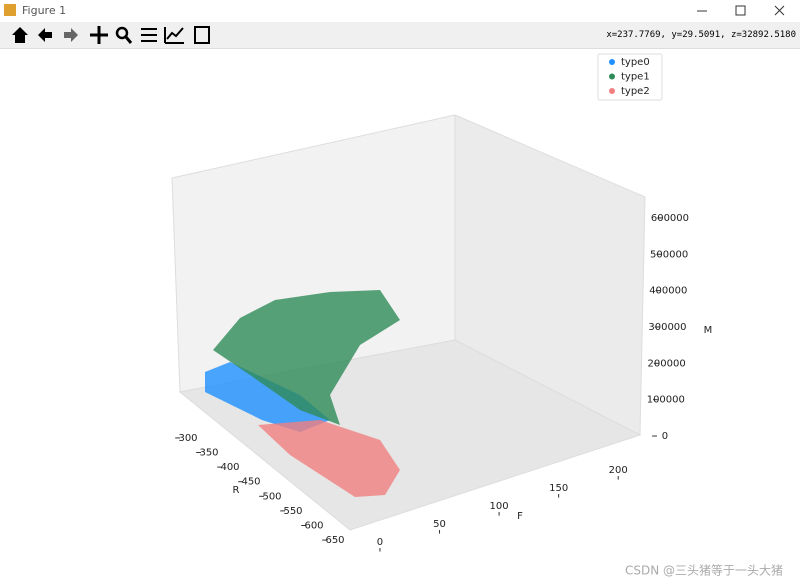  Describe the element at coordinates (208, 453) in the screenshot. I see `tick-label: 350` at that location.